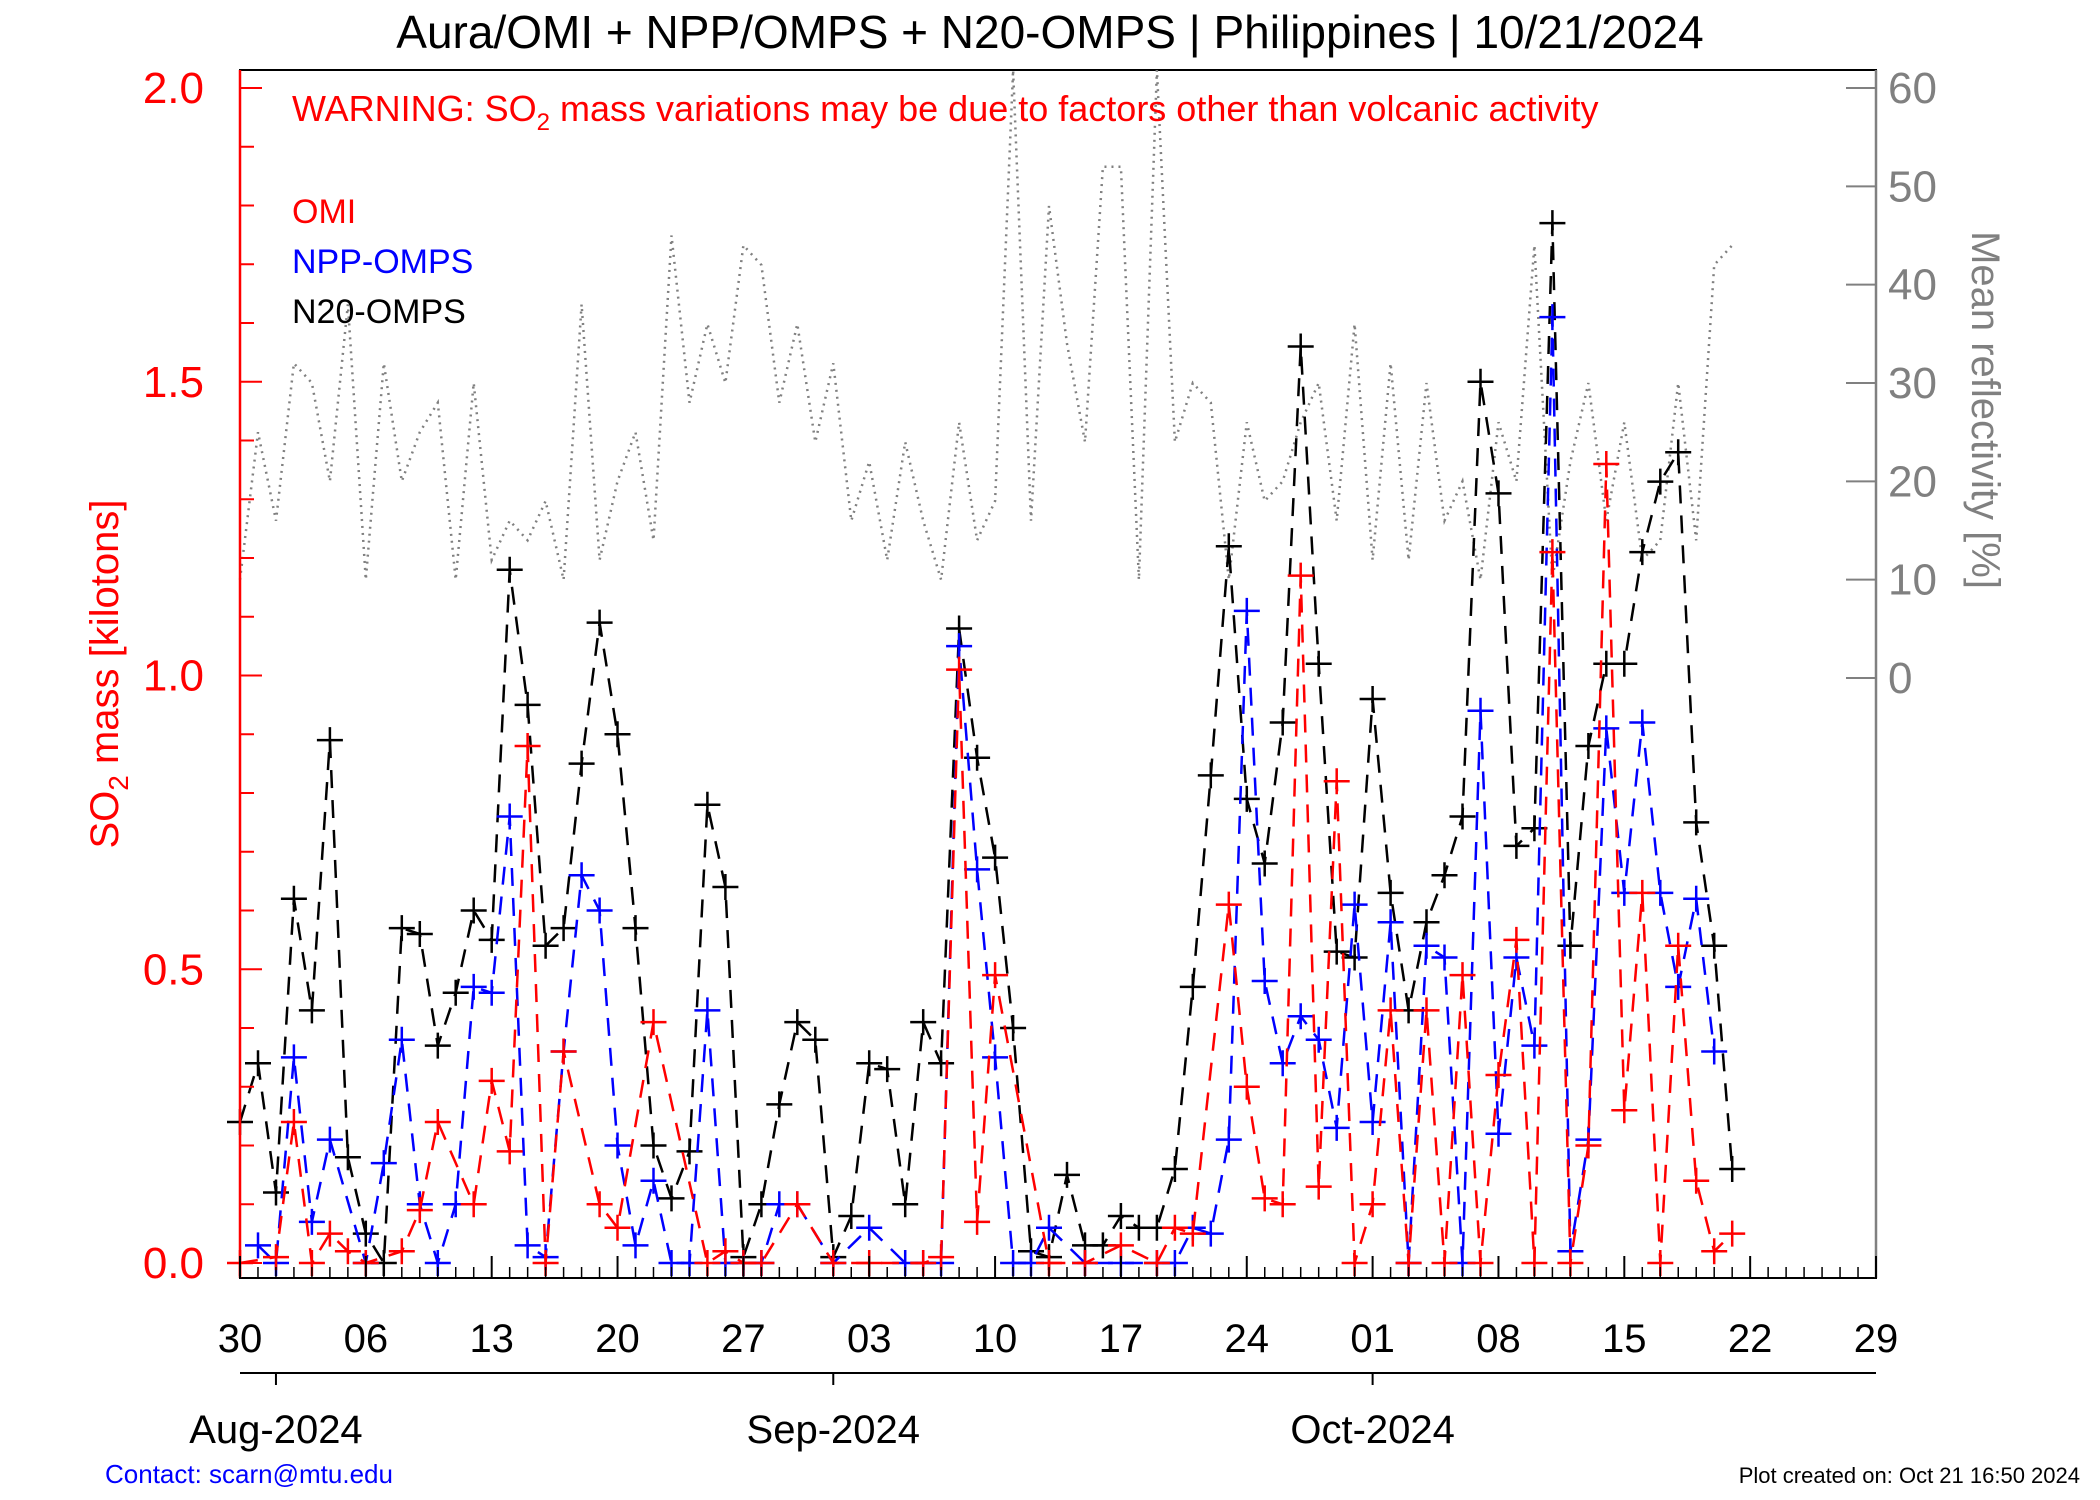 Image resolution: width=2100 pixels, height=1500 pixels. I want to click on x-tick-label: 20, so click(617, 1339).